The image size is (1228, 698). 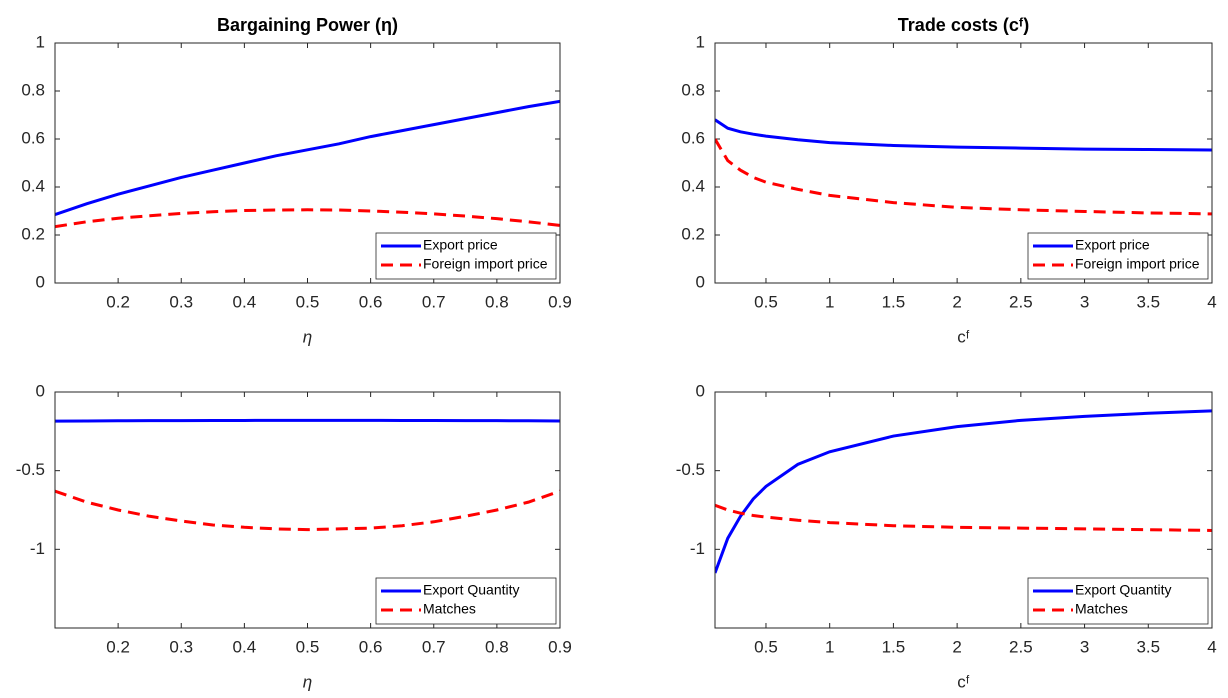 What do you see at coordinates (307, 25) in the screenshot?
I see `chart-title: Bargaining Power (η)` at bounding box center [307, 25].